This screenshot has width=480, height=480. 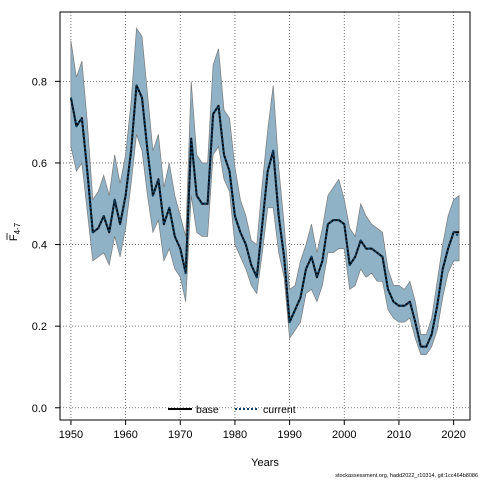 I want to click on y-tick-label: 0.2, so click(x=39, y=327).